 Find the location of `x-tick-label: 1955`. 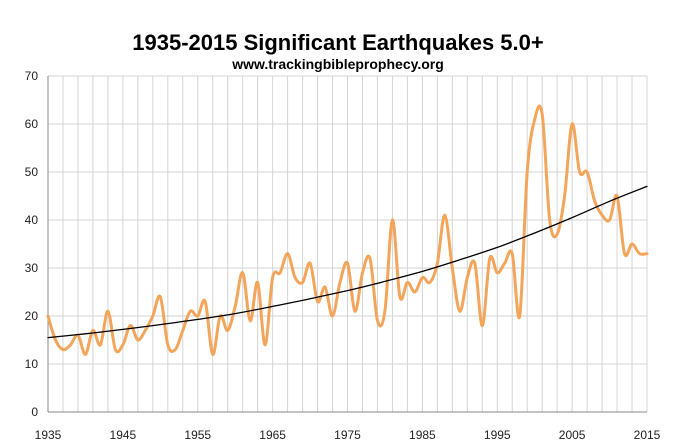

x-tick-label: 1955 is located at coordinates (197, 435).